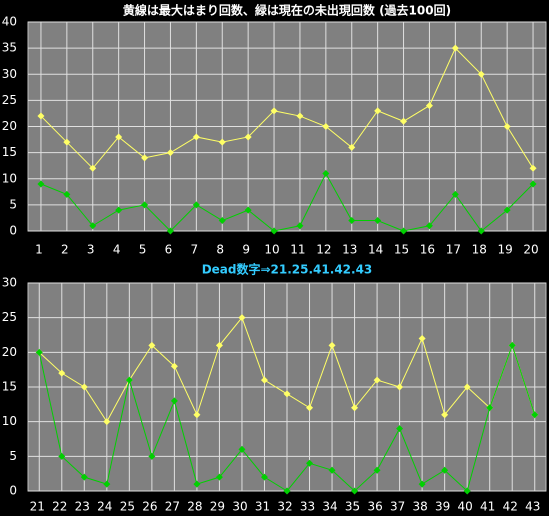 The image size is (549, 516). What do you see at coordinates (401, 250) in the screenshot?
I see `x-tick-label: 15` at bounding box center [401, 250].